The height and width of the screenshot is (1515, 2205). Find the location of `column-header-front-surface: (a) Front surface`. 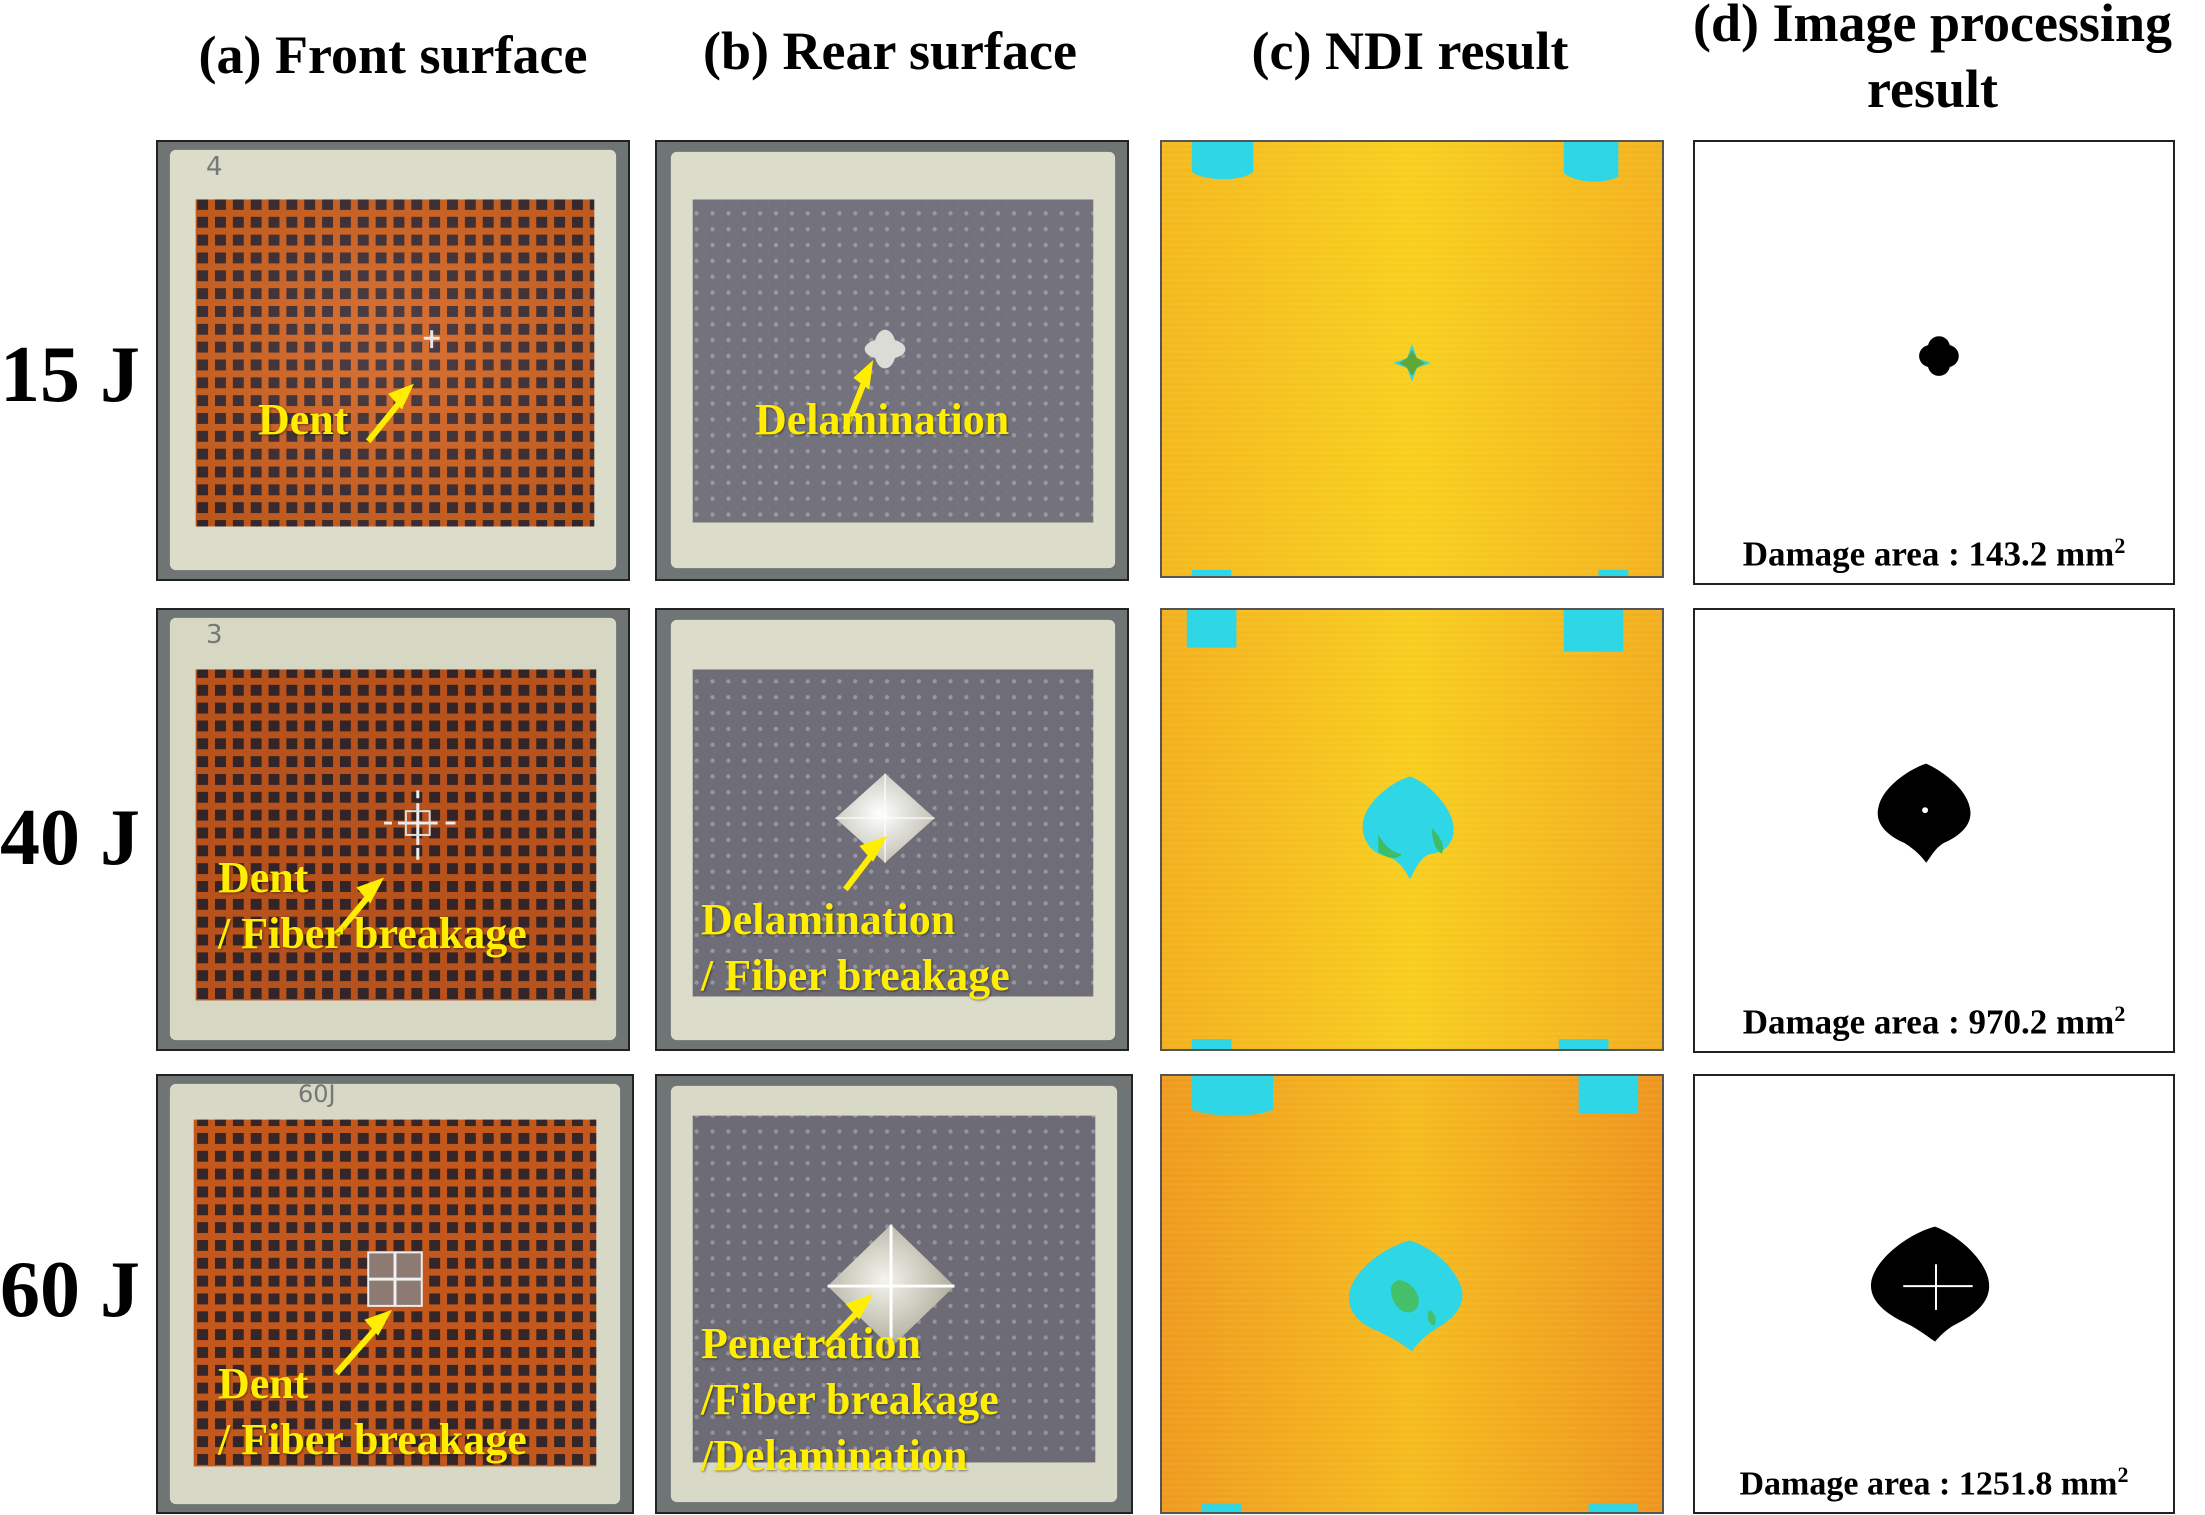

column-header-front-surface: (a) Front surface is located at coordinates (393, 55).